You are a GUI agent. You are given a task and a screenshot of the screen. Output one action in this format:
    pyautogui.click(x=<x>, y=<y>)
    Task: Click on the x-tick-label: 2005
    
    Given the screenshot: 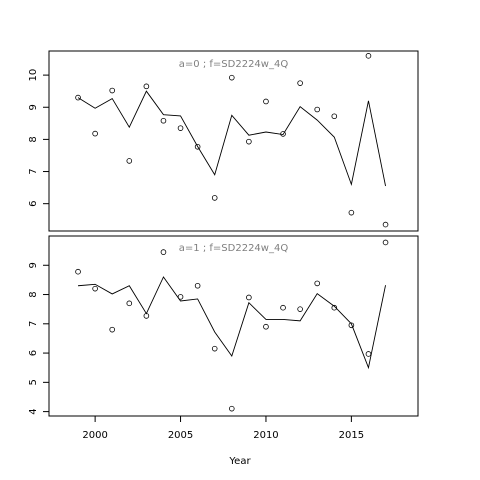 What is the action you would take?
    pyautogui.click(x=180, y=435)
    